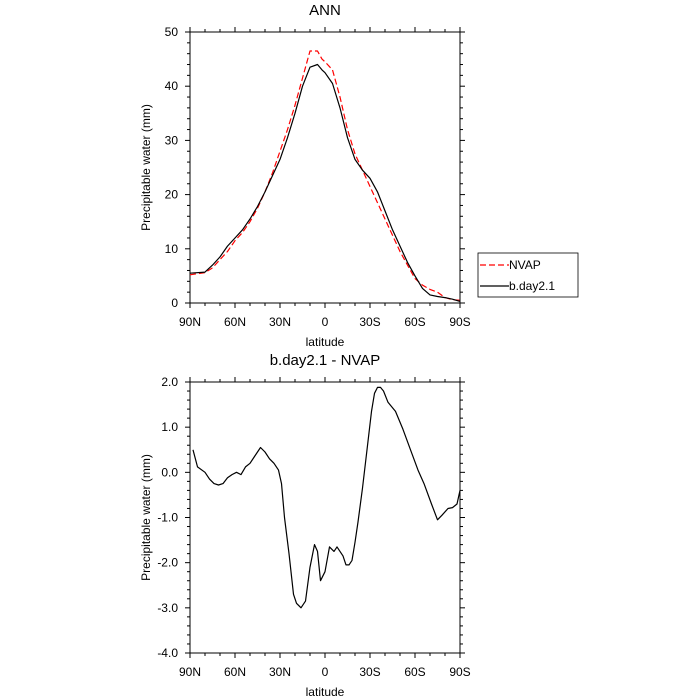  What do you see at coordinates (167, 518) in the screenshot?
I see `y-tick-label: -1.0` at bounding box center [167, 518].